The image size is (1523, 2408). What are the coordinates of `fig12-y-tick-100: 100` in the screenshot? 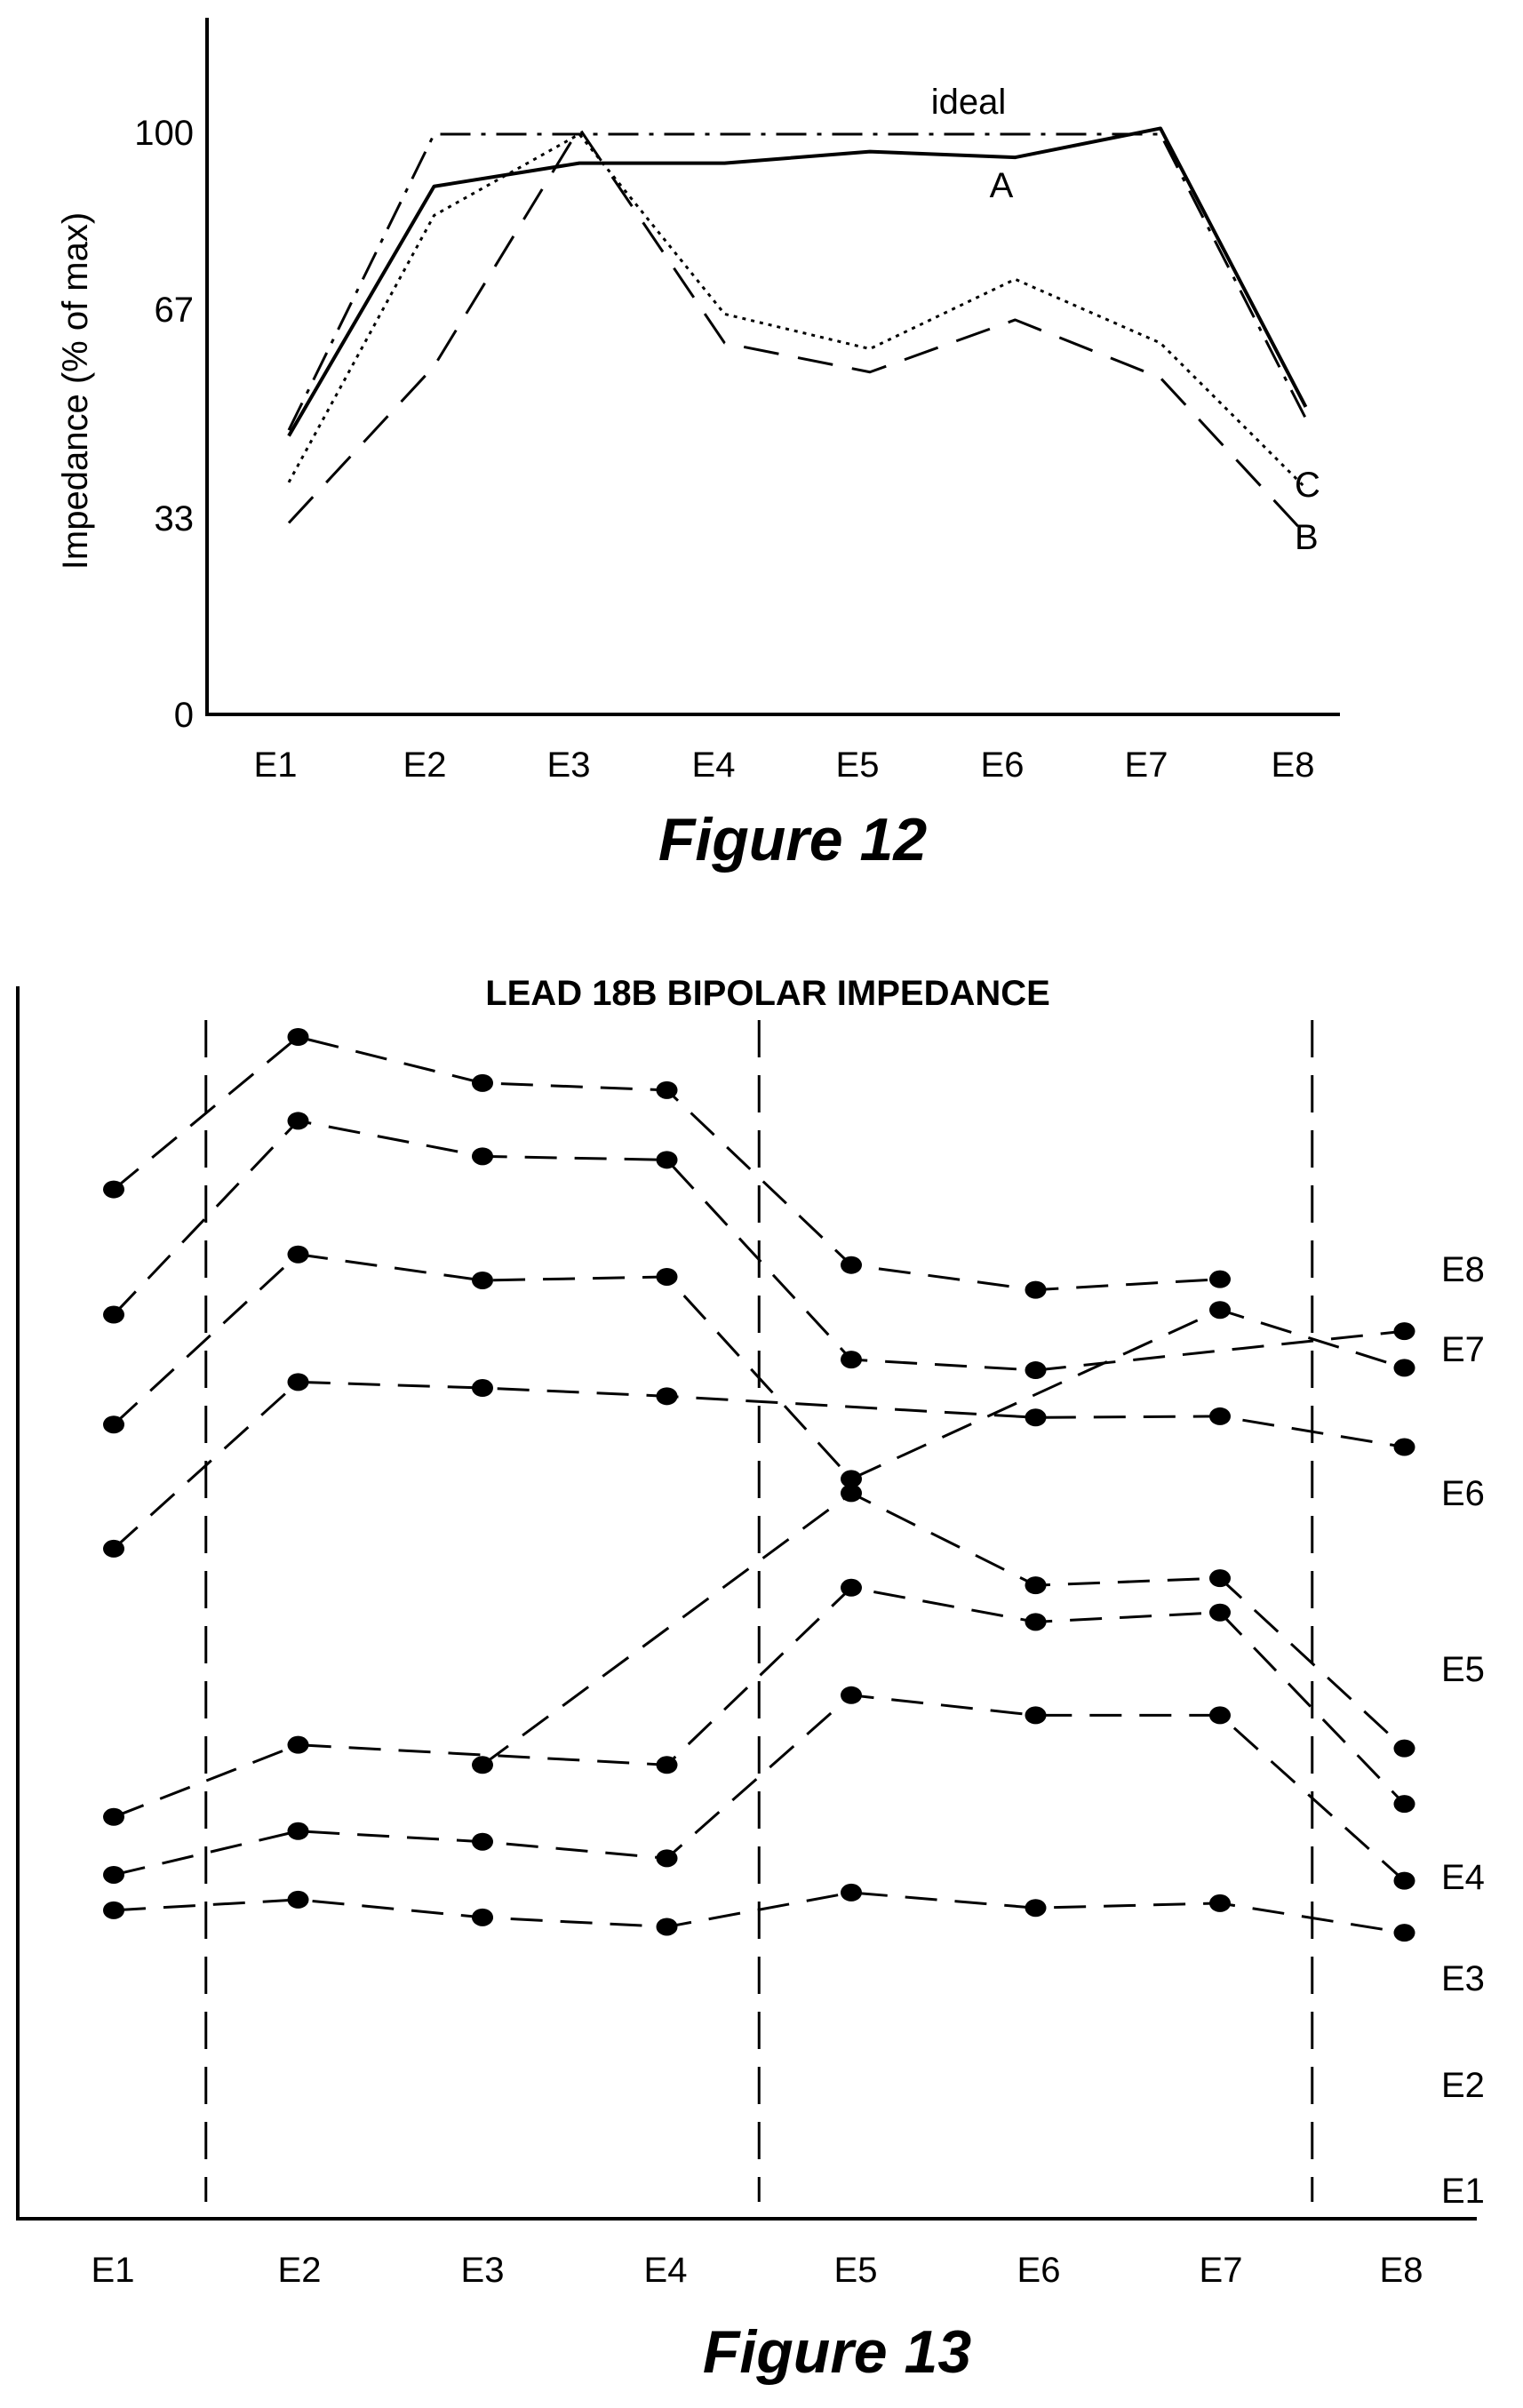 It's located at (164, 133).